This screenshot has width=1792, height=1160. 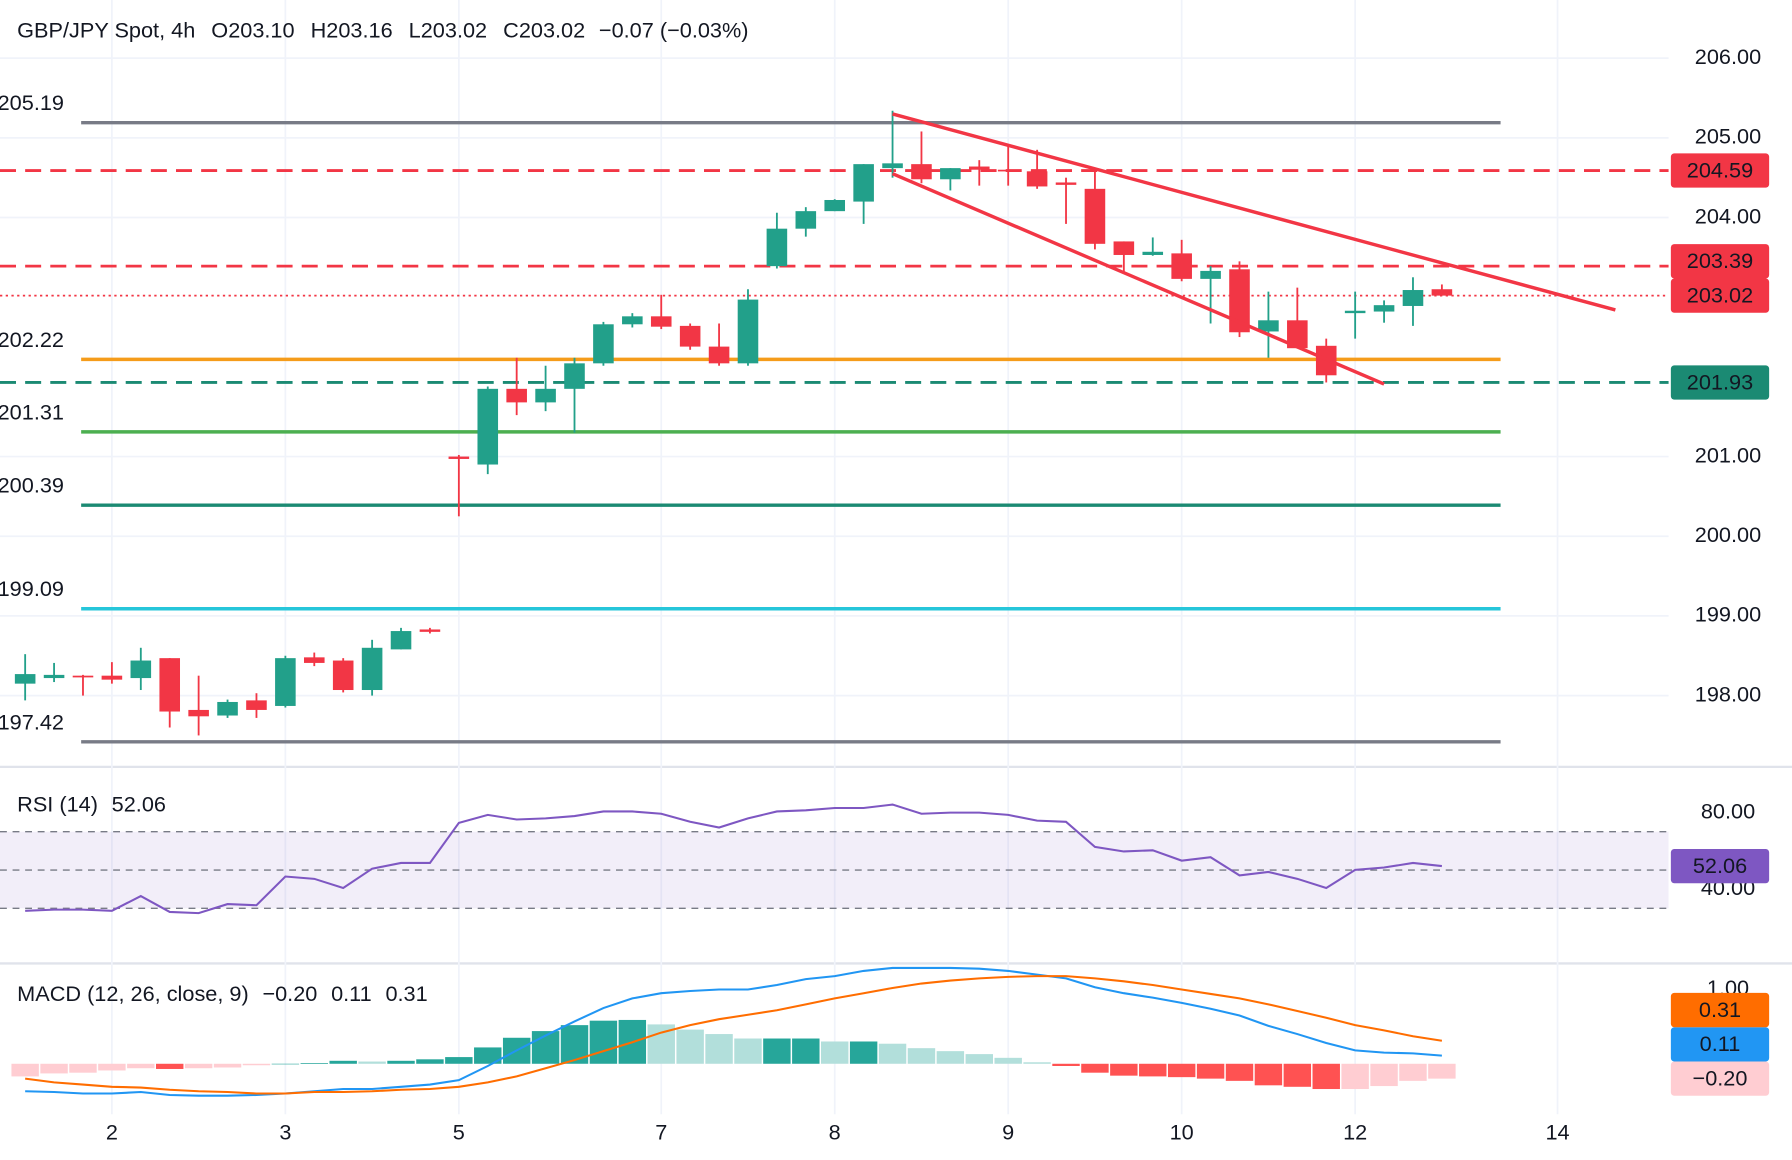 I want to click on rsi-value: 52.06, so click(x=139, y=803).